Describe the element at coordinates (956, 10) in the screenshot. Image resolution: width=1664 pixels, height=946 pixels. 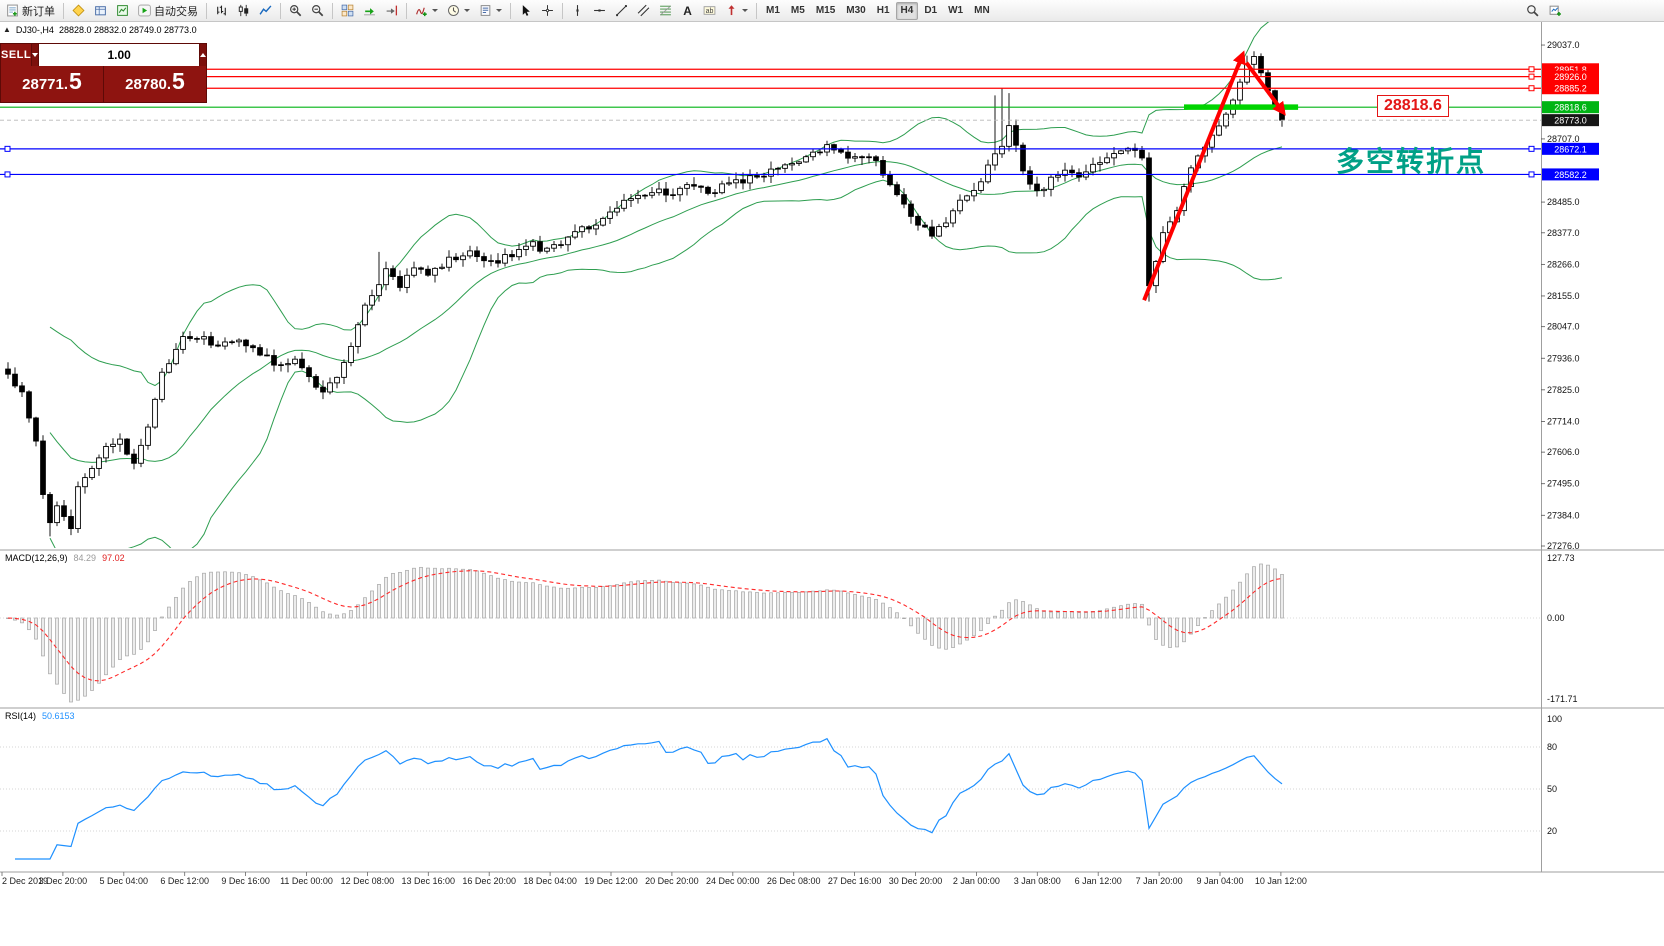
I see `timeframe-w1-button: W1` at that location.